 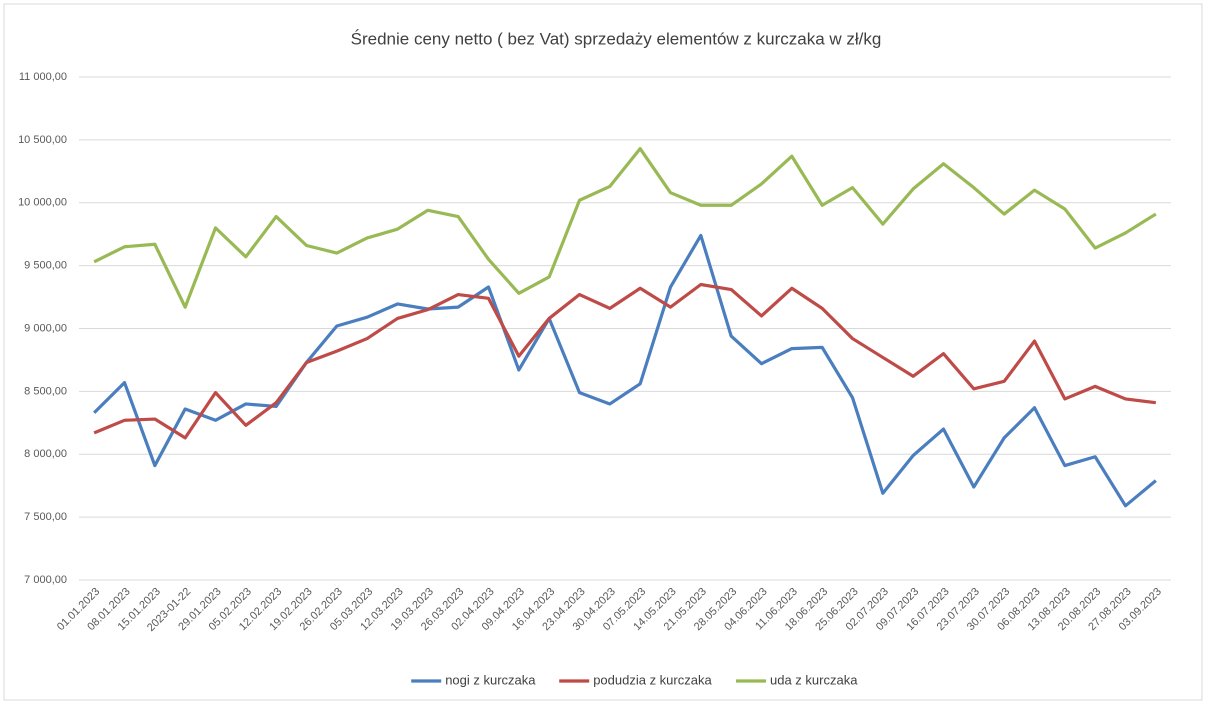 What do you see at coordinates (490, 679) in the screenshot?
I see `legend-label: nogi z kurczaka` at bounding box center [490, 679].